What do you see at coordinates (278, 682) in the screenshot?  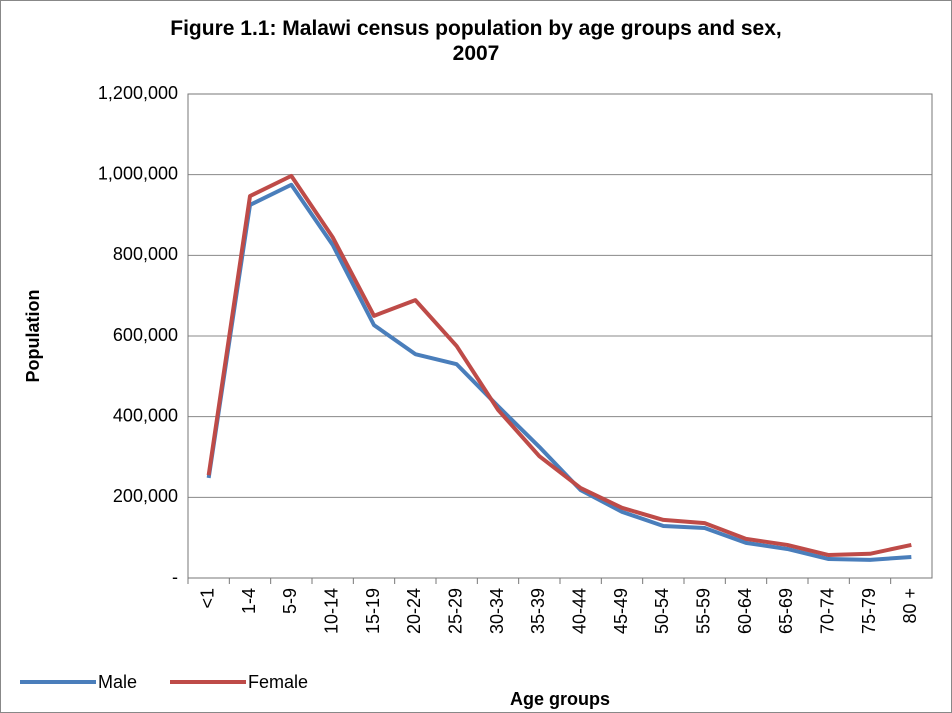 I see `legend-label: Female` at bounding box center [278, 682].